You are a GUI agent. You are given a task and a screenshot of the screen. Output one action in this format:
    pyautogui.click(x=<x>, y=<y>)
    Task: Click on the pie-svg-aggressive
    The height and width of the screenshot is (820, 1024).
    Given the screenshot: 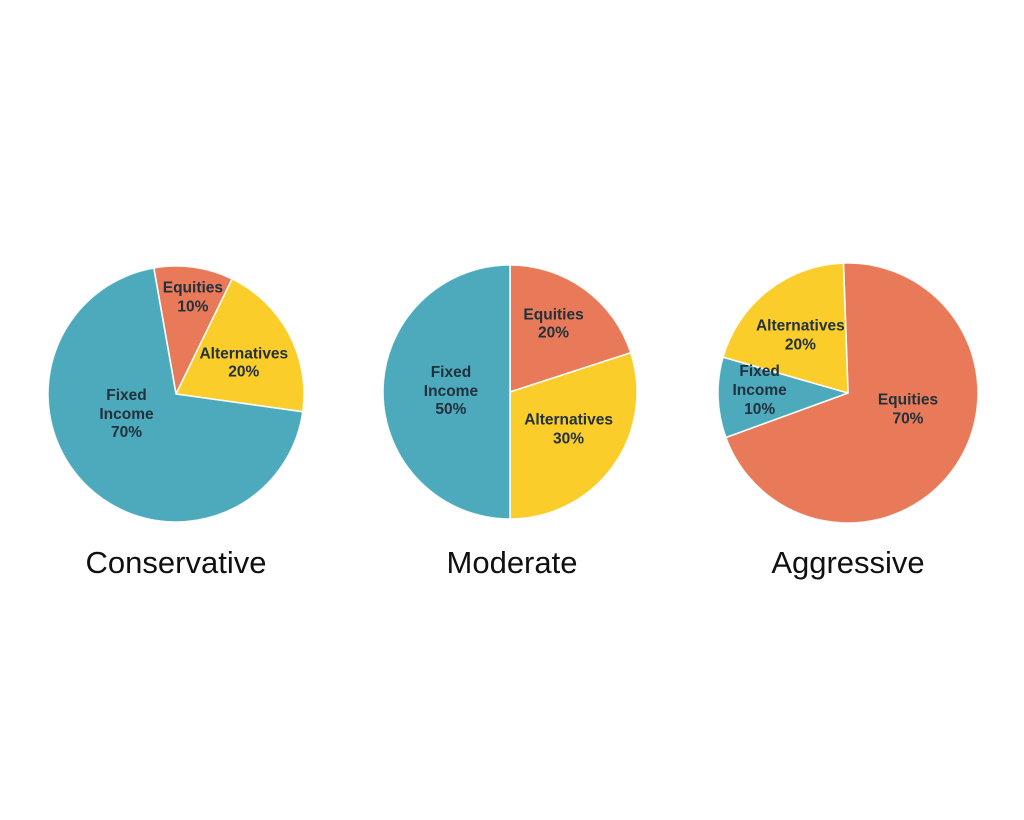 What is the action you would take?
    pyautogui.click(x=848, y=393)
    